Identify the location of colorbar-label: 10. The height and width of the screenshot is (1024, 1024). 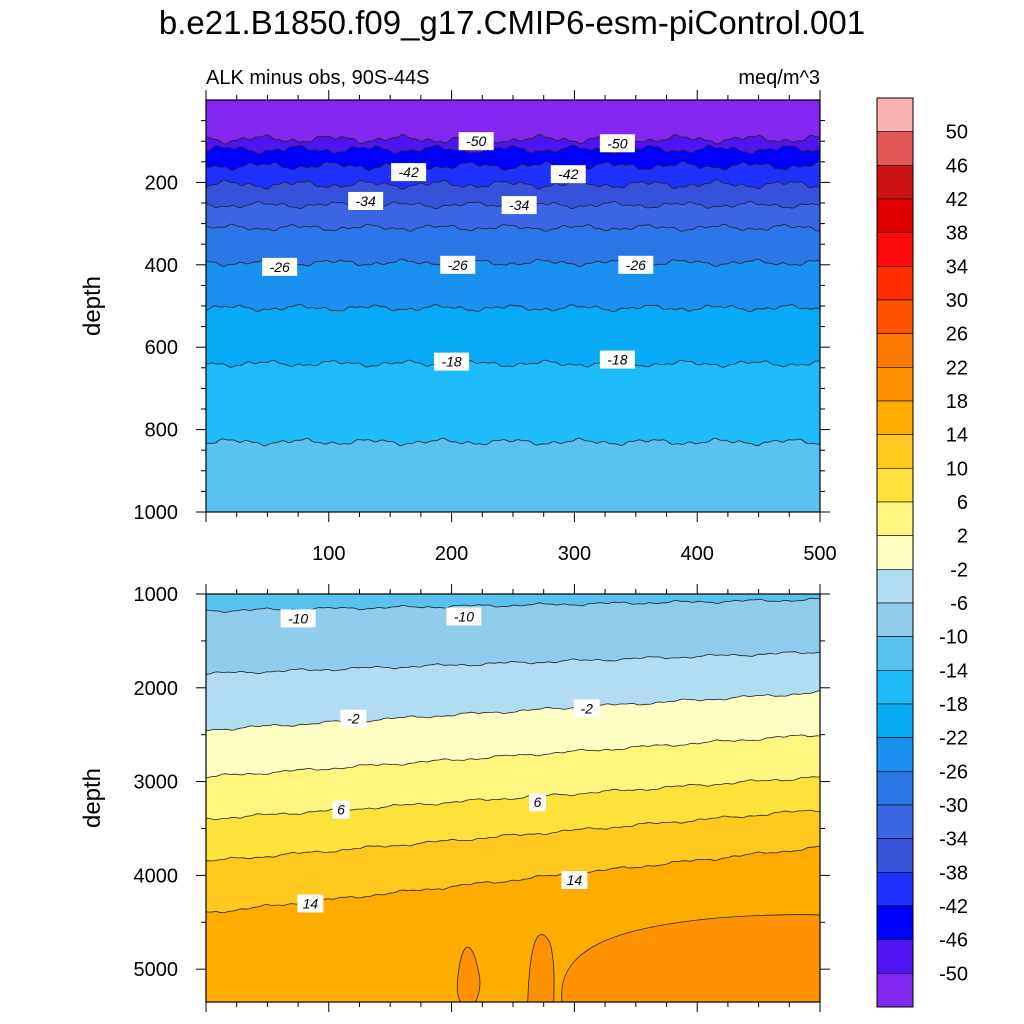
(957, 469).